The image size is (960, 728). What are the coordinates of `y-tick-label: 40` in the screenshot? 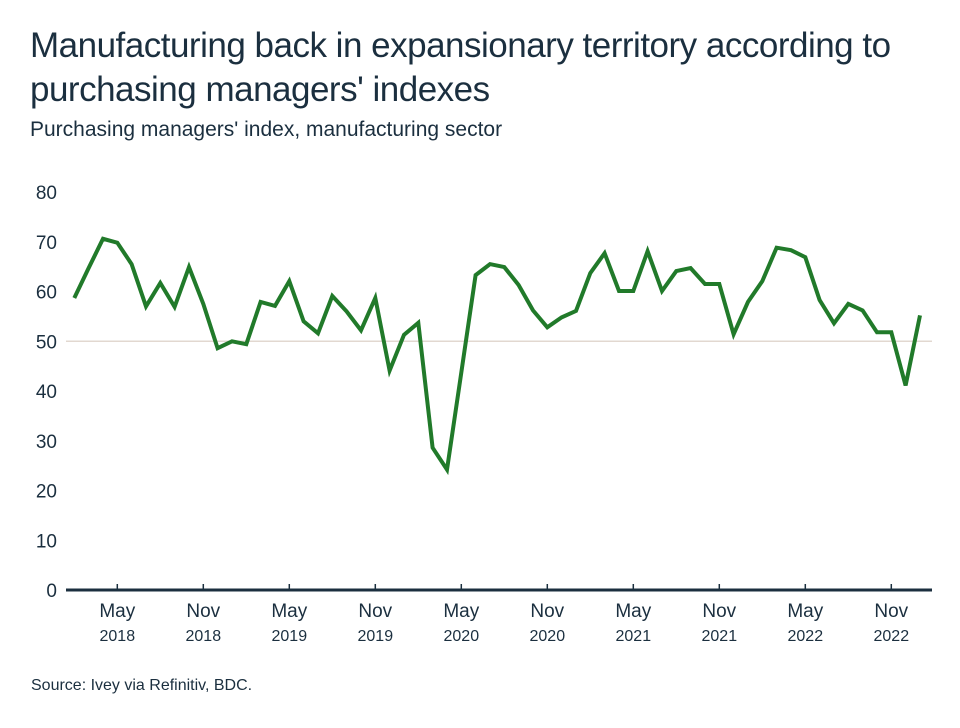 It's located at (46, 392).